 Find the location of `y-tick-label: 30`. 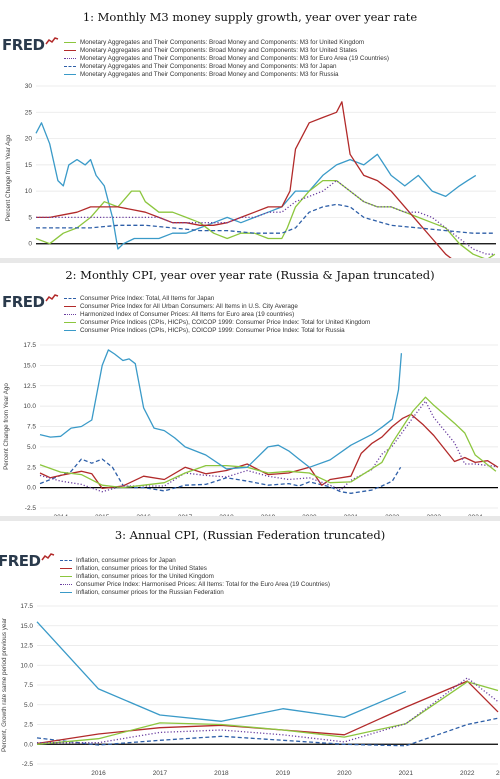

y-tick-label: 30 is located at coordinates (29, 86).